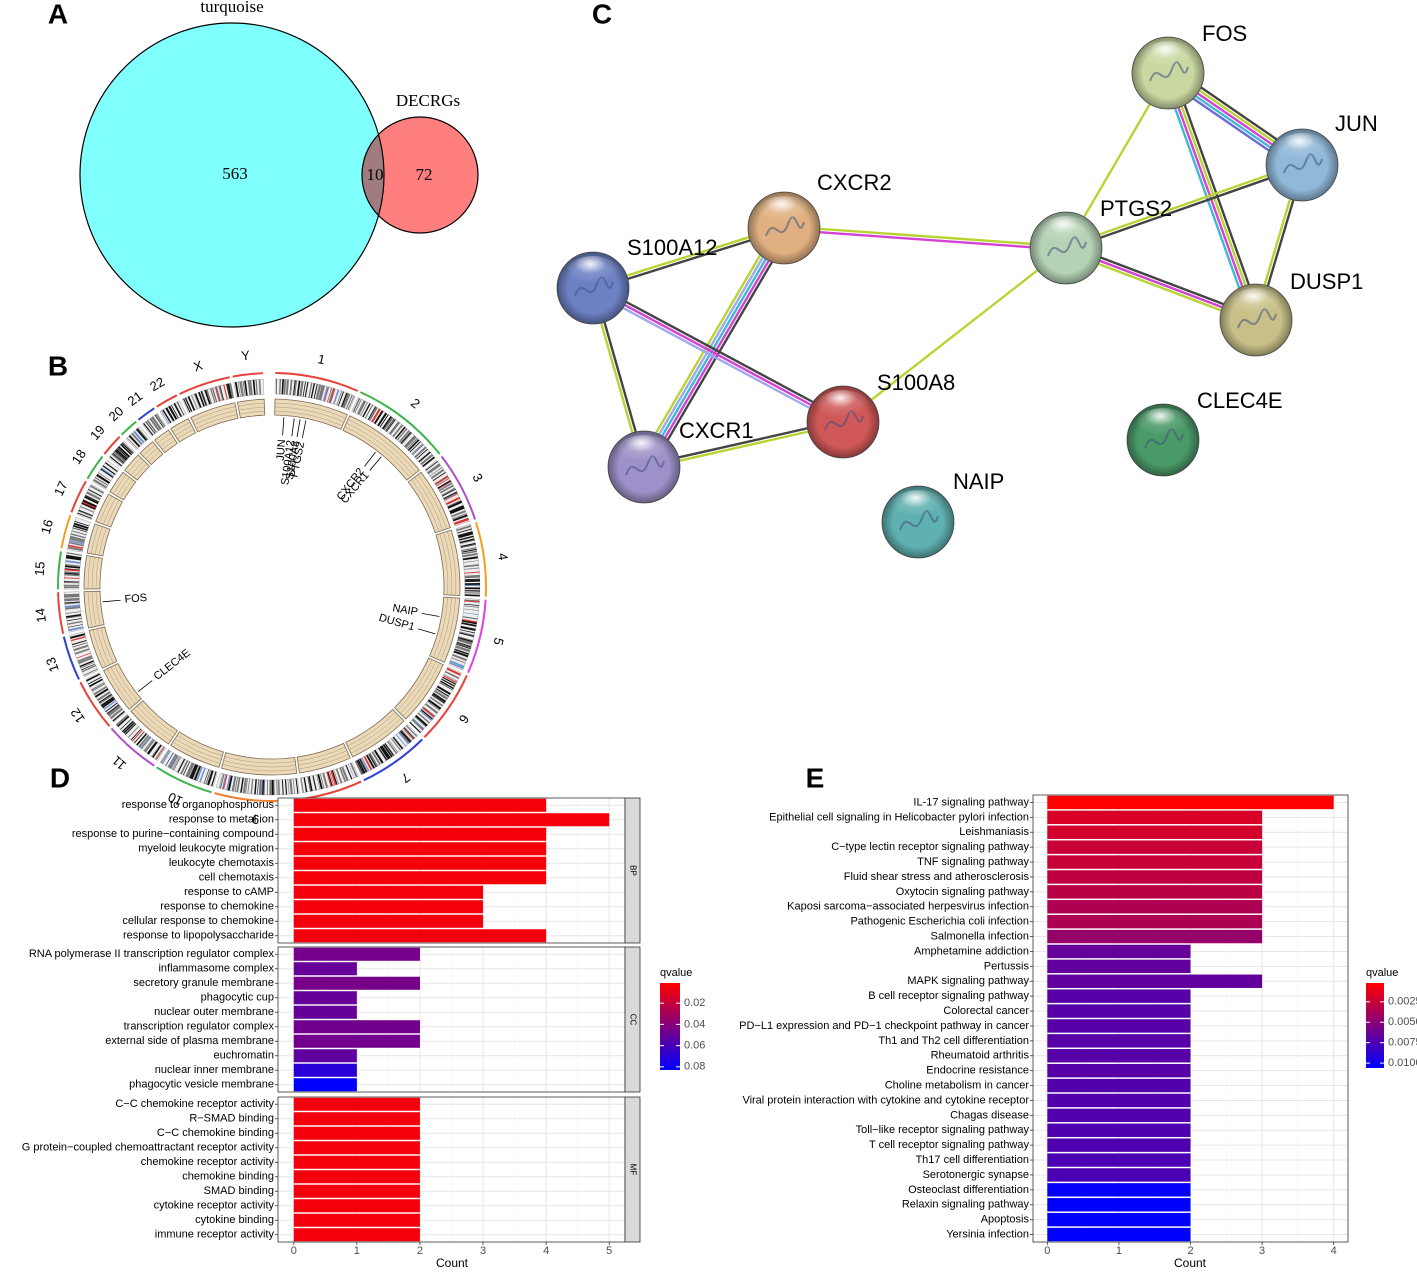 The width and height of the screenshot is (1417, 1272). Describe the element at coordinates (420, 1251) in the screenshot. I see `x-tick-label: 2` at that location.